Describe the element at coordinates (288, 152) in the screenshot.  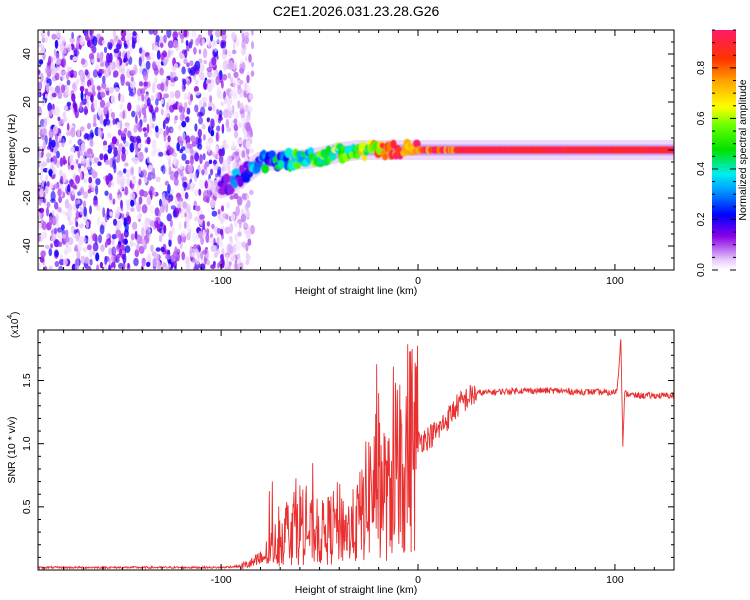
I see `track-blob` at that location.